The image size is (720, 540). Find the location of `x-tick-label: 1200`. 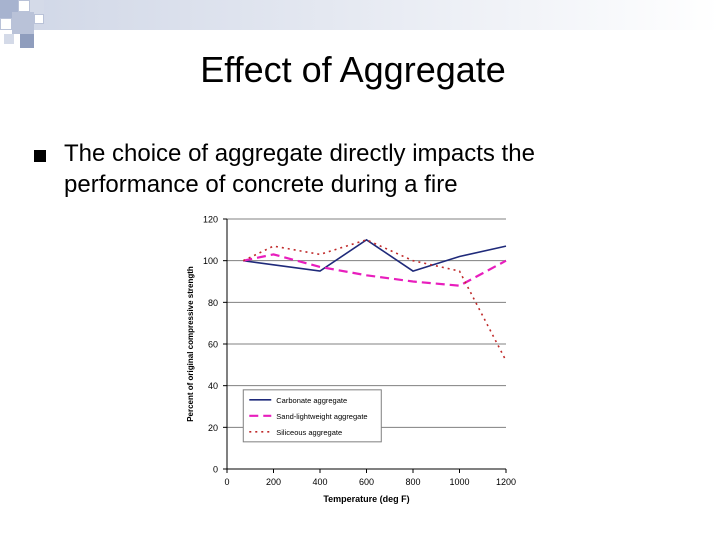

x-tick-label: 1200 is located at coordinates (506, 482).